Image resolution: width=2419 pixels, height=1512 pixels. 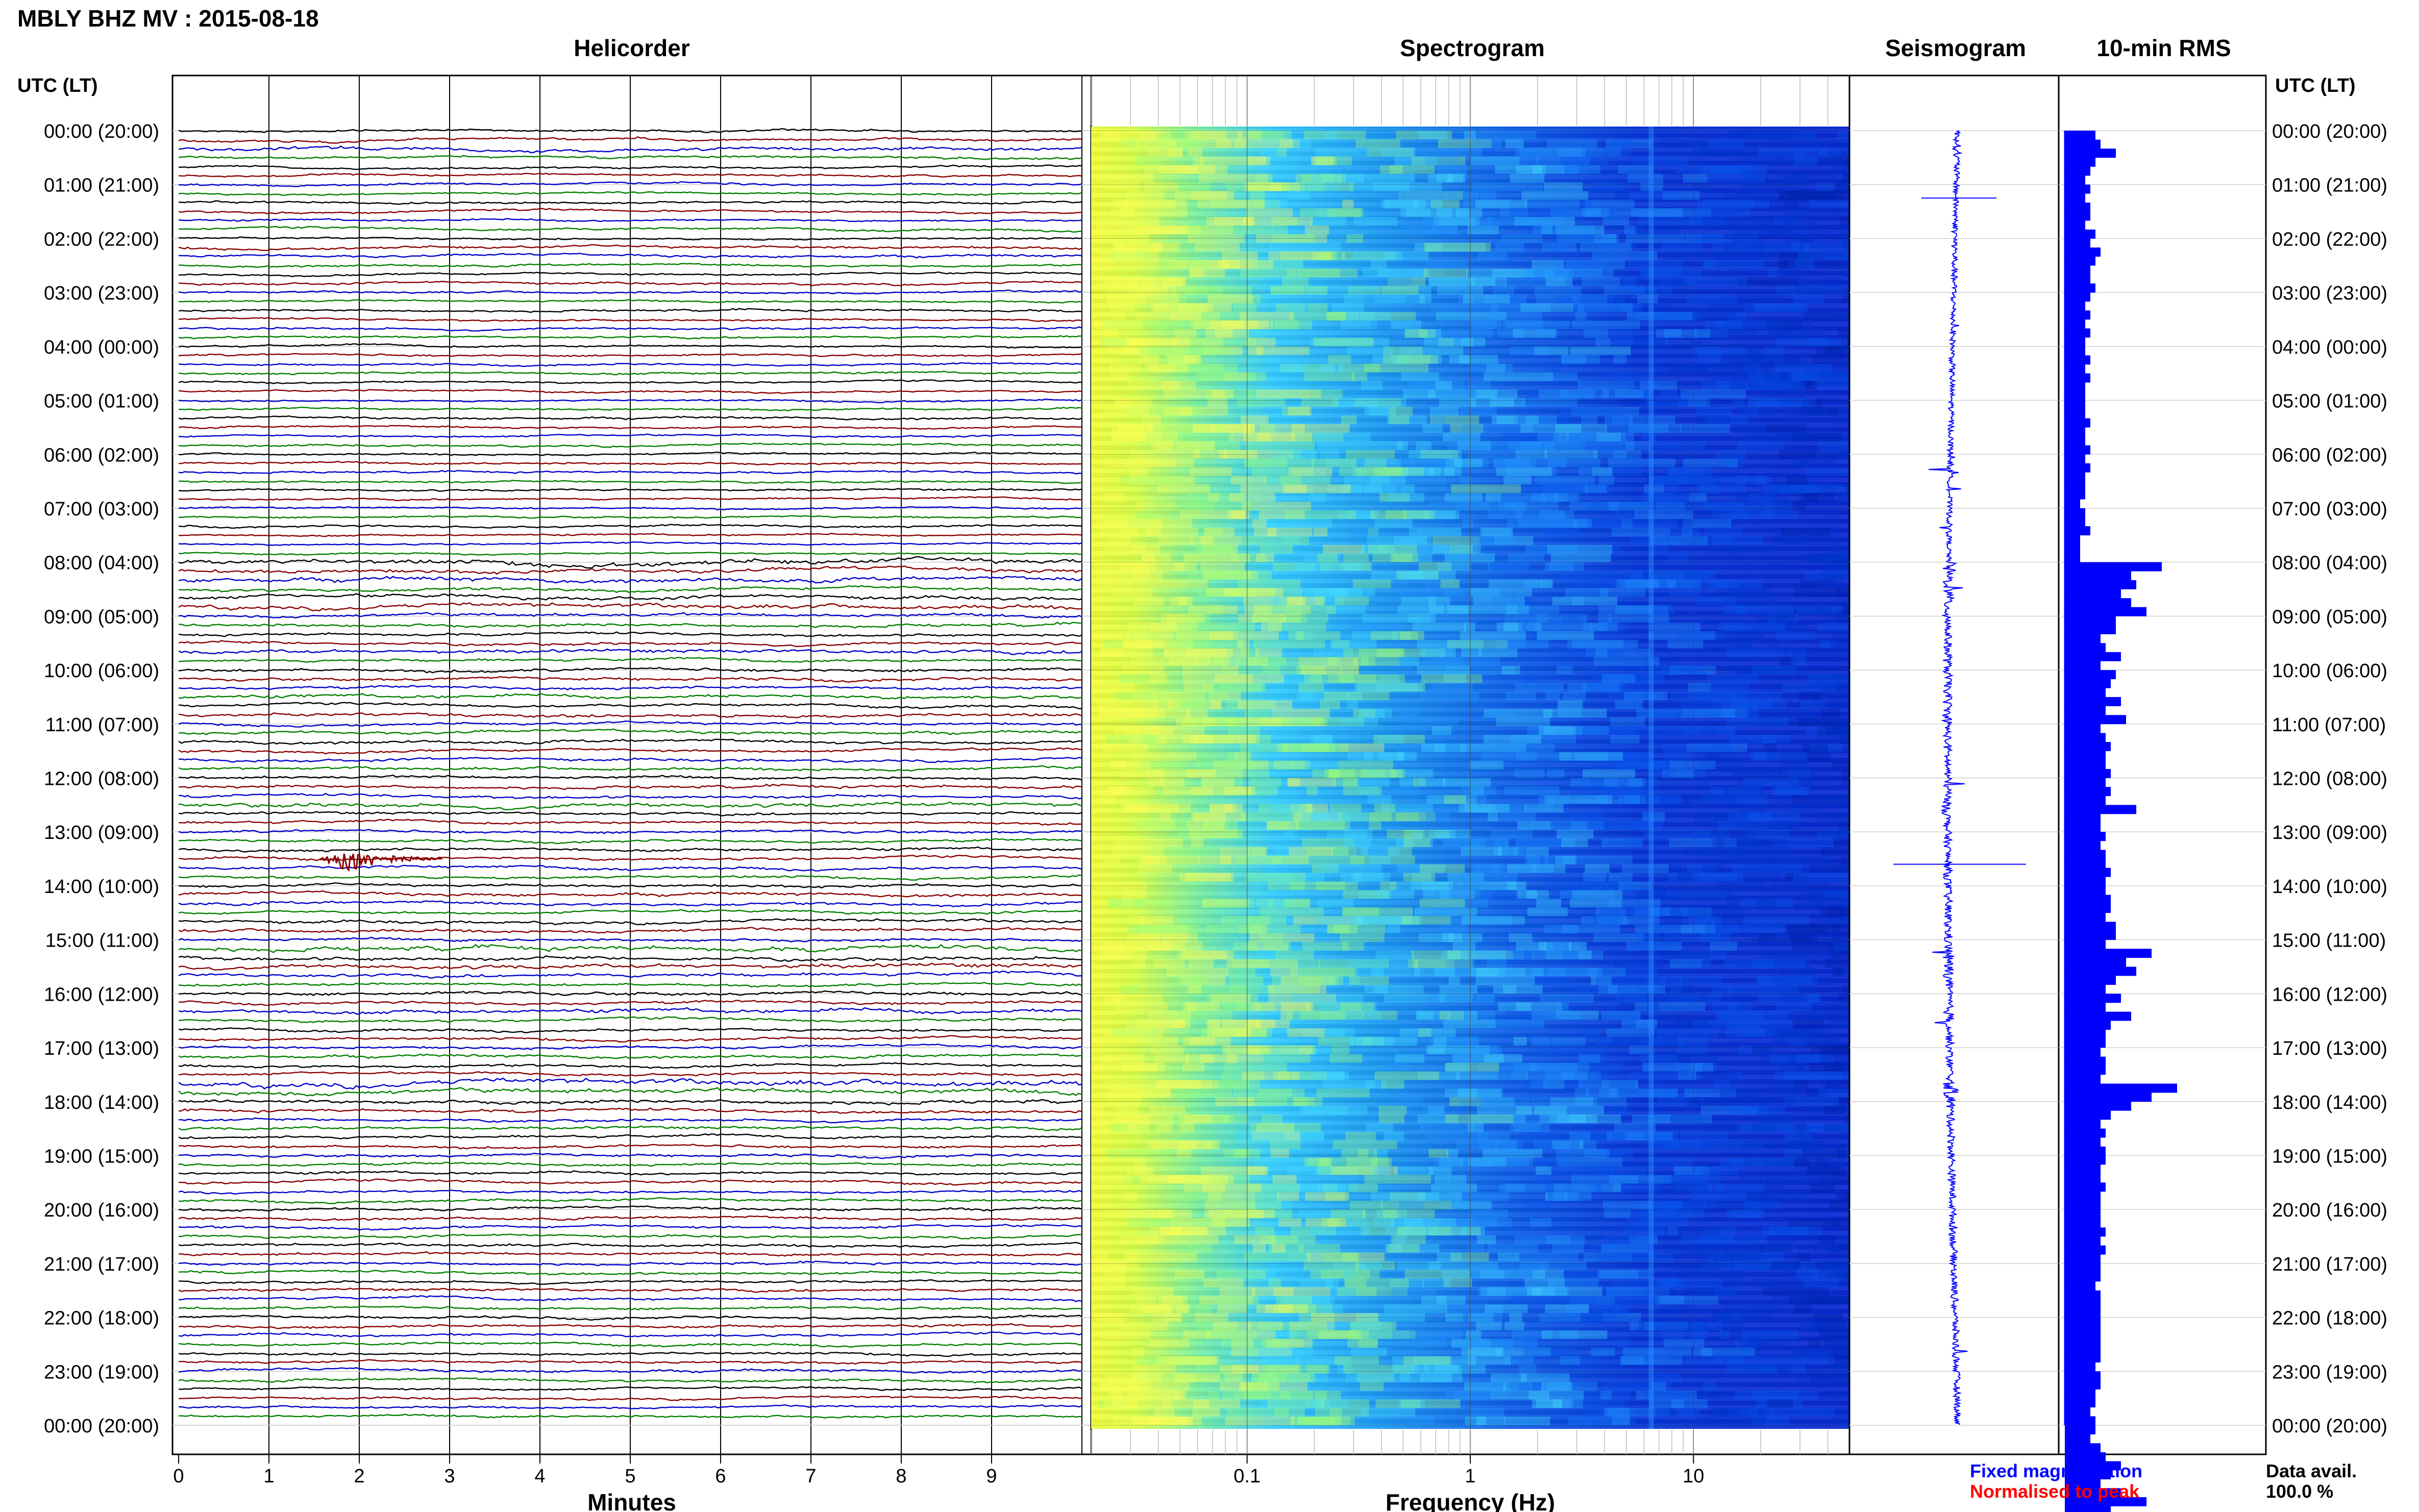 I want to click on minutes-tick-label: 9, so click(x=991, y=1476).